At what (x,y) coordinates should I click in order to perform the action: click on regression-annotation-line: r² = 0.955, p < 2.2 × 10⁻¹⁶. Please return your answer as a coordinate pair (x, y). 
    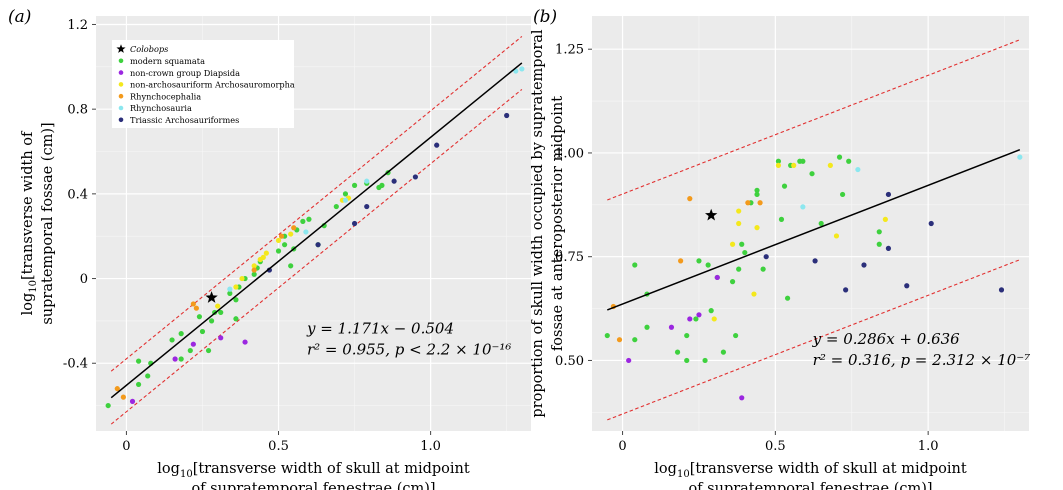
    Looking at the image, I should click on (409, 349).